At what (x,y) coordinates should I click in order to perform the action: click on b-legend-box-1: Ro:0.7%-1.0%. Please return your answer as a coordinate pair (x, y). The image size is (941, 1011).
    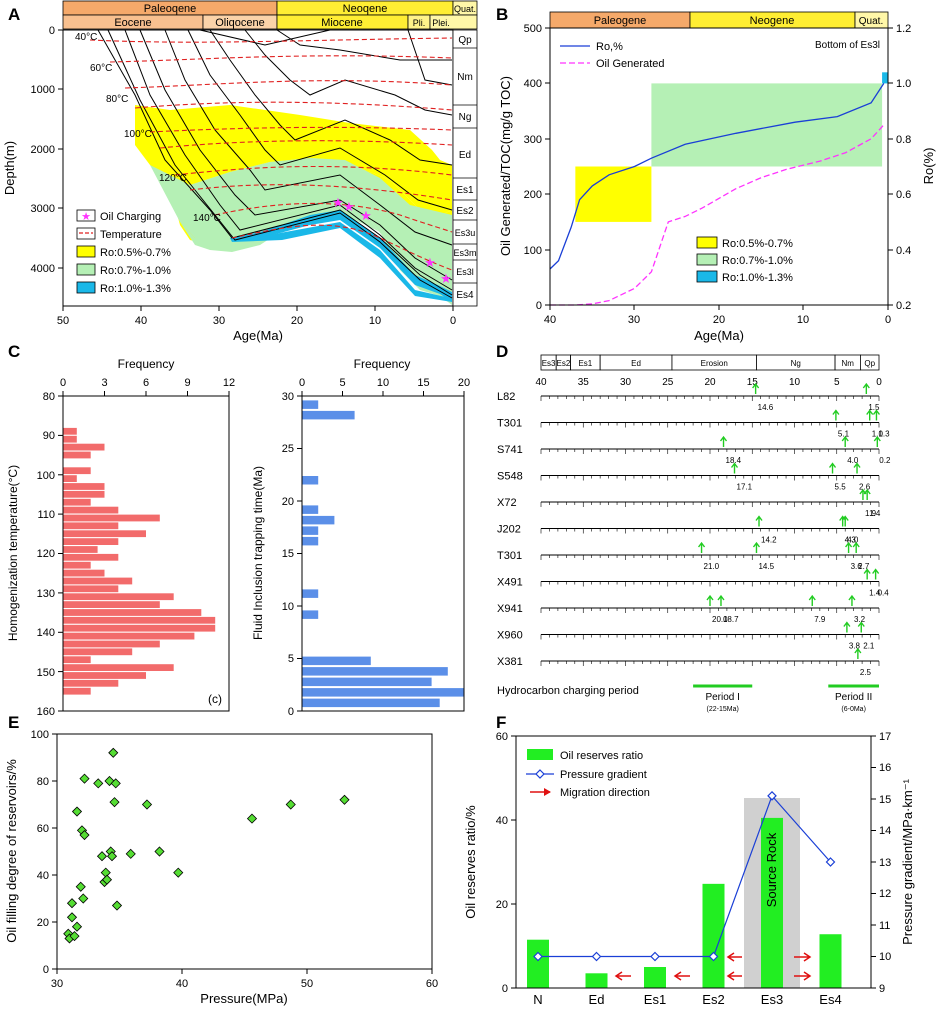
    Looking at the image, I should click on (757, 261).